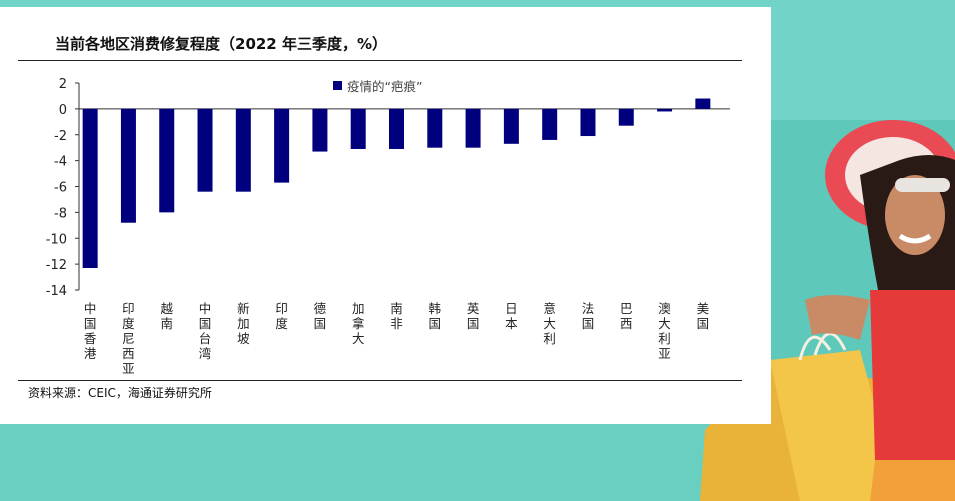 The width and height of the screenshot is (955, 501). Describe the element at coordinates (320, 316) in the screenshot. I see `x-tick-label: 德国` at that location.